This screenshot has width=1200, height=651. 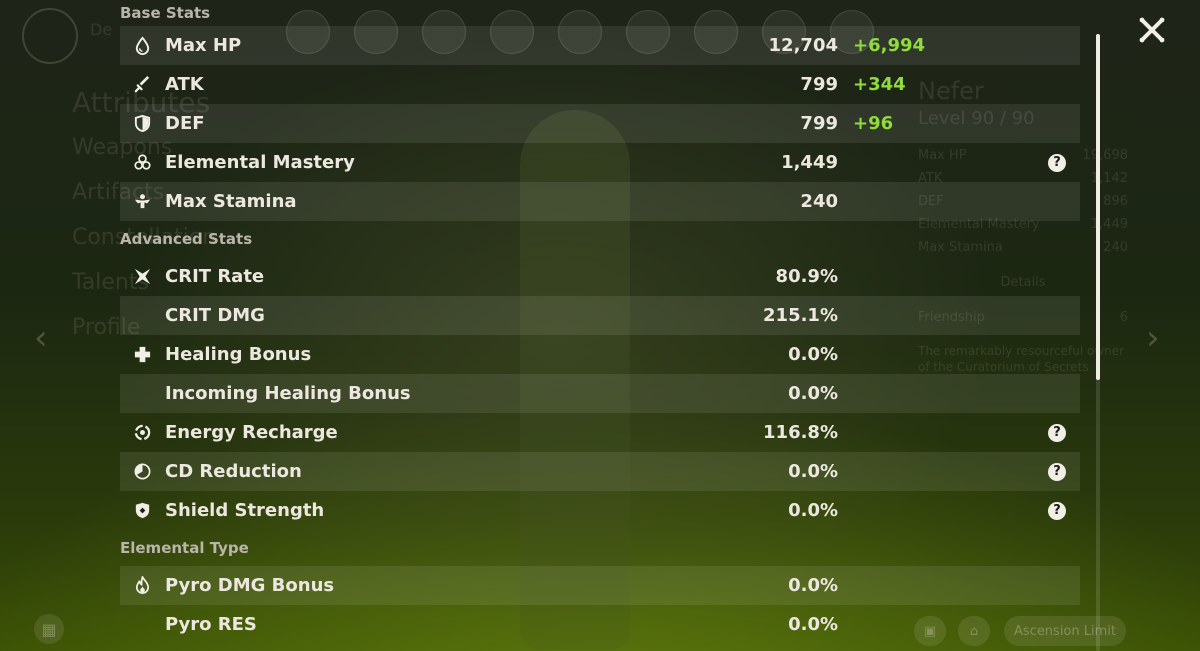 I want to click on scrollbar-thumb, so click(x=1098, y=207).